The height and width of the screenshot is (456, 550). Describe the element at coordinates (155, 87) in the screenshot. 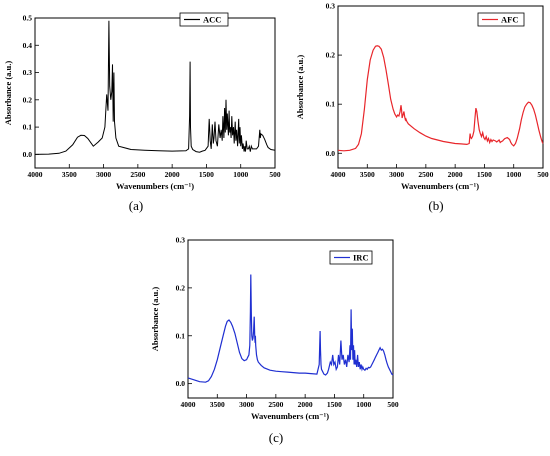

I see `series-line-acc` at that location.